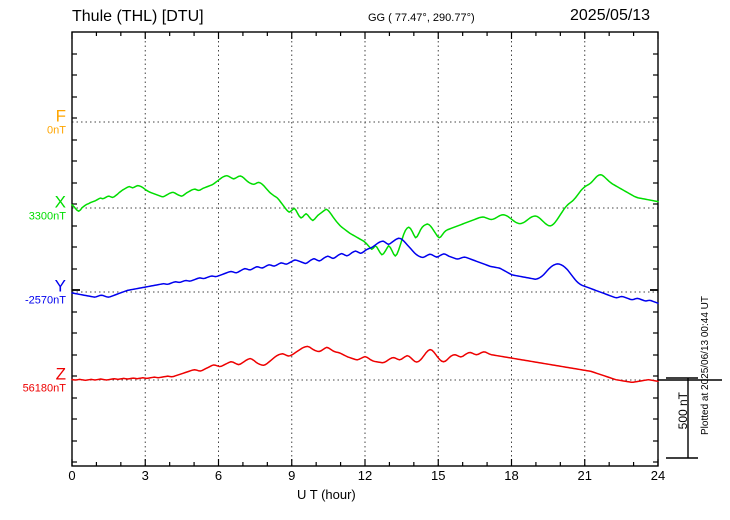 This screenshot has width=730, height=520. What do you see at coordinates (33, 379) in the screenshot?
I see `channel-label-z: Z 56180nT` at bounding box center [33, 379].